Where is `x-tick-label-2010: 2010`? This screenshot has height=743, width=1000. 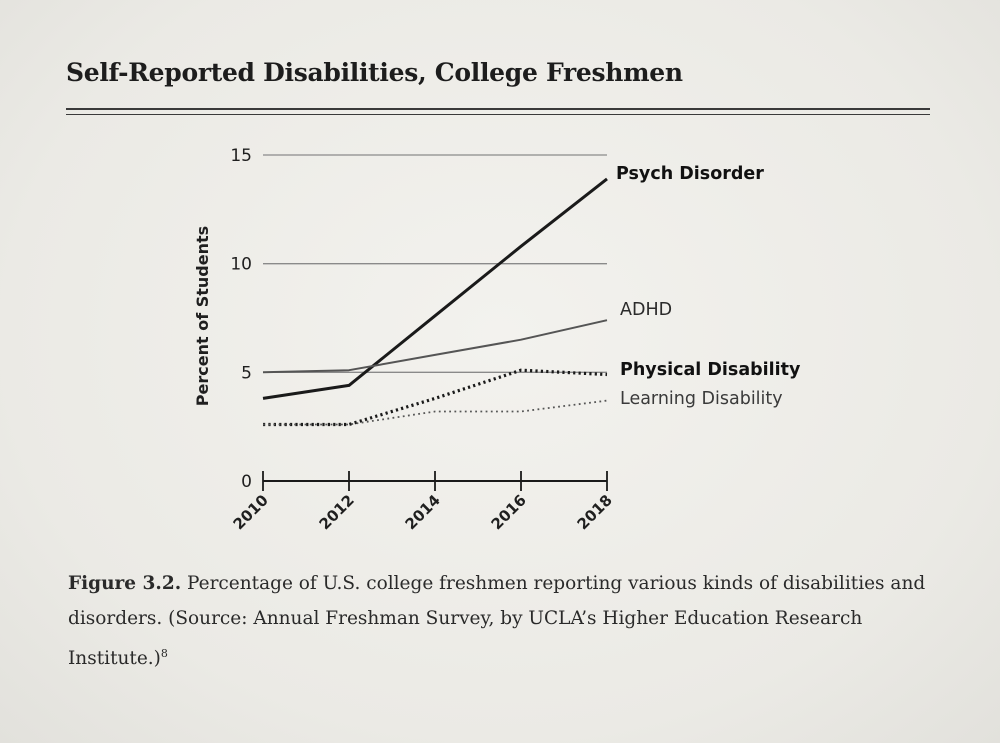 x-tick-label-2010: 2010 is located at coordinates (251, 512).